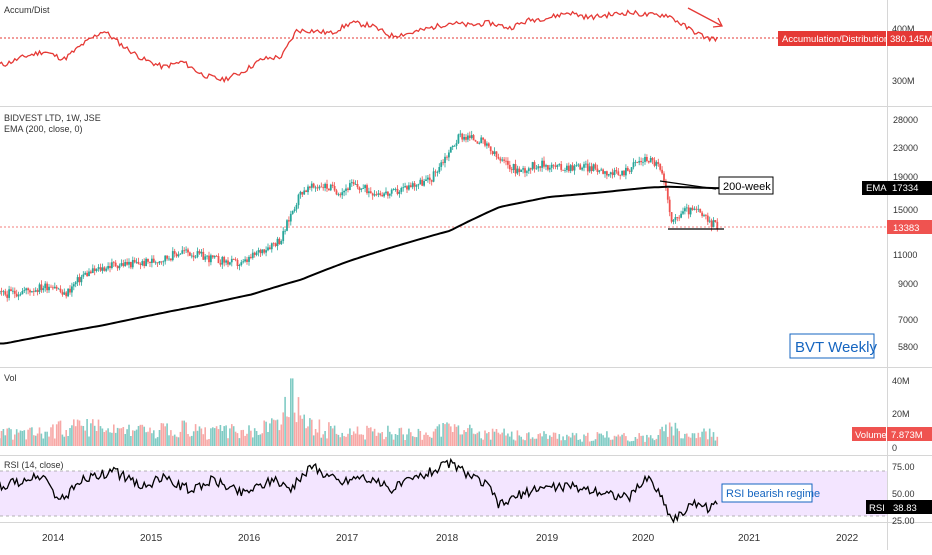  What do you see at coordinates (358, 46) in the screenshot?
I see `accum-dist-line` at bounding box center [358, 46].